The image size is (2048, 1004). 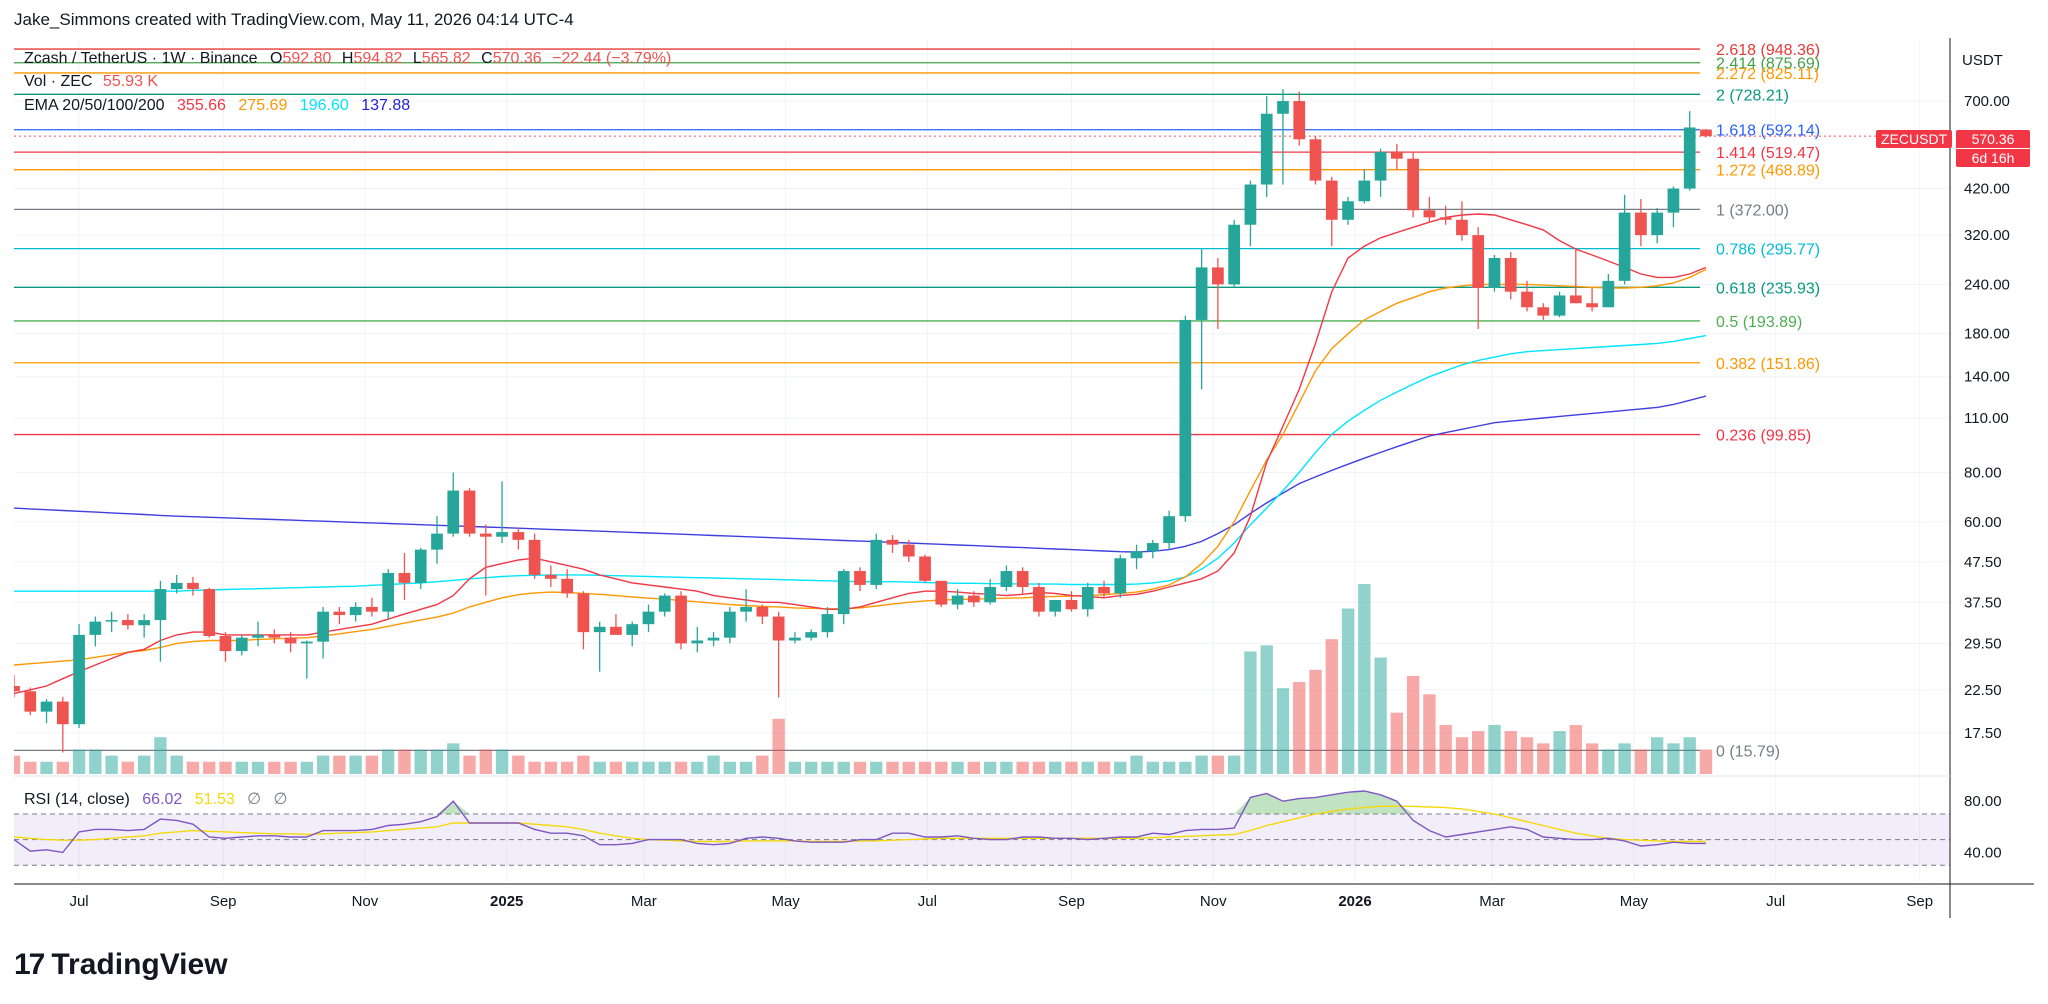 I want to click on ohlc-low: 565.82, so click(x=446, y=58).